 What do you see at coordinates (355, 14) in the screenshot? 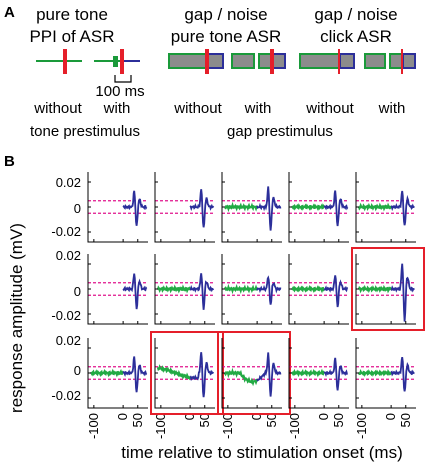
I see `group3-title-line1: gap / noise` at bounding box center [355, 14].